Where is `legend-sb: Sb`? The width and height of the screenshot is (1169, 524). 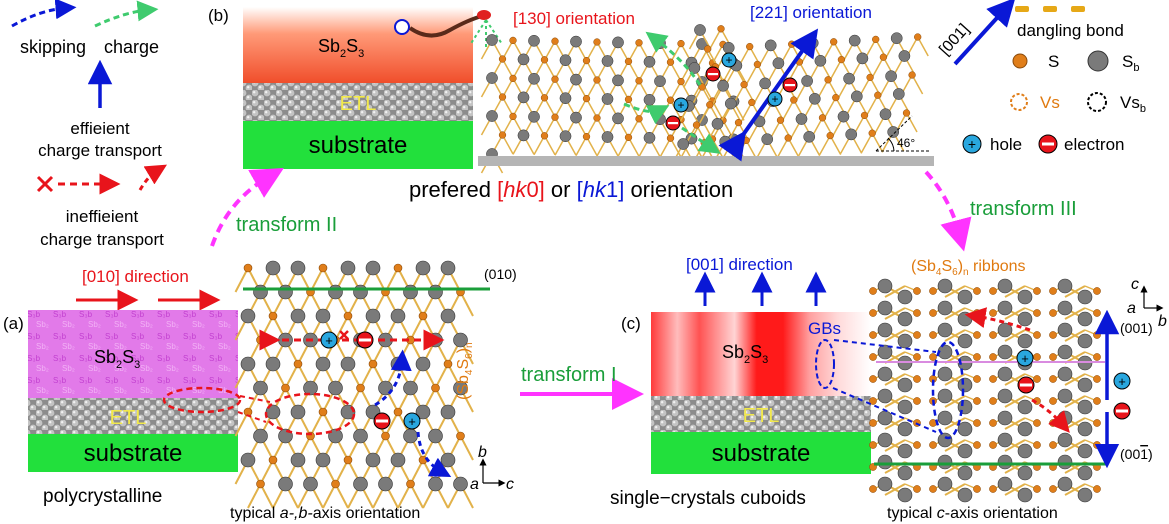
legend-sb: Sb is located at coordinates (1130, 63).